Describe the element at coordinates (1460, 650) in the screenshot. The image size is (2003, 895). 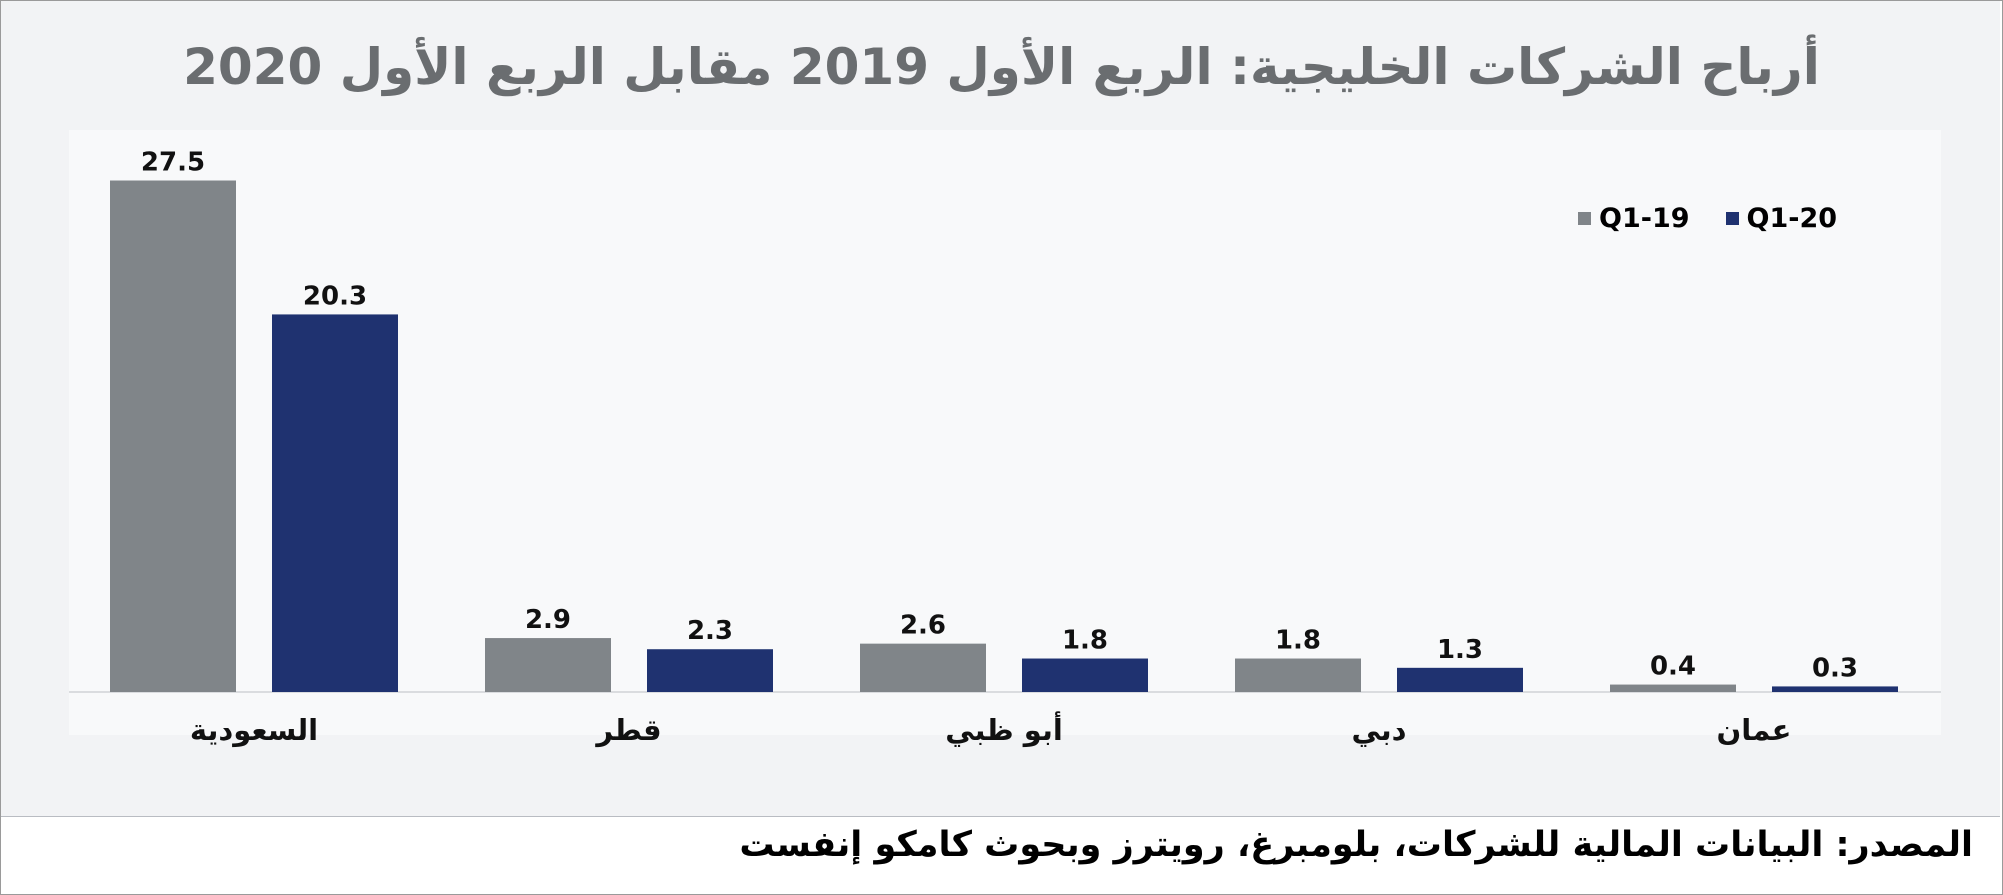
I see `data-label-q1-20-3: 1.3` at that location.